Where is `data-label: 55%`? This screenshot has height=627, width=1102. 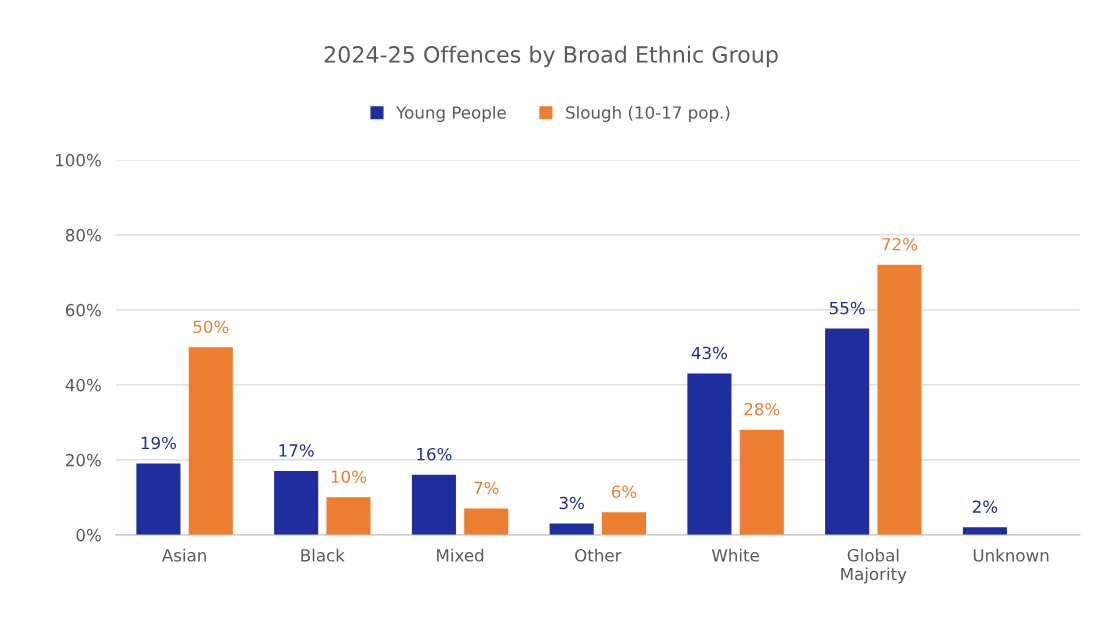
data-label: 55% is located at coordinates (847, 308).